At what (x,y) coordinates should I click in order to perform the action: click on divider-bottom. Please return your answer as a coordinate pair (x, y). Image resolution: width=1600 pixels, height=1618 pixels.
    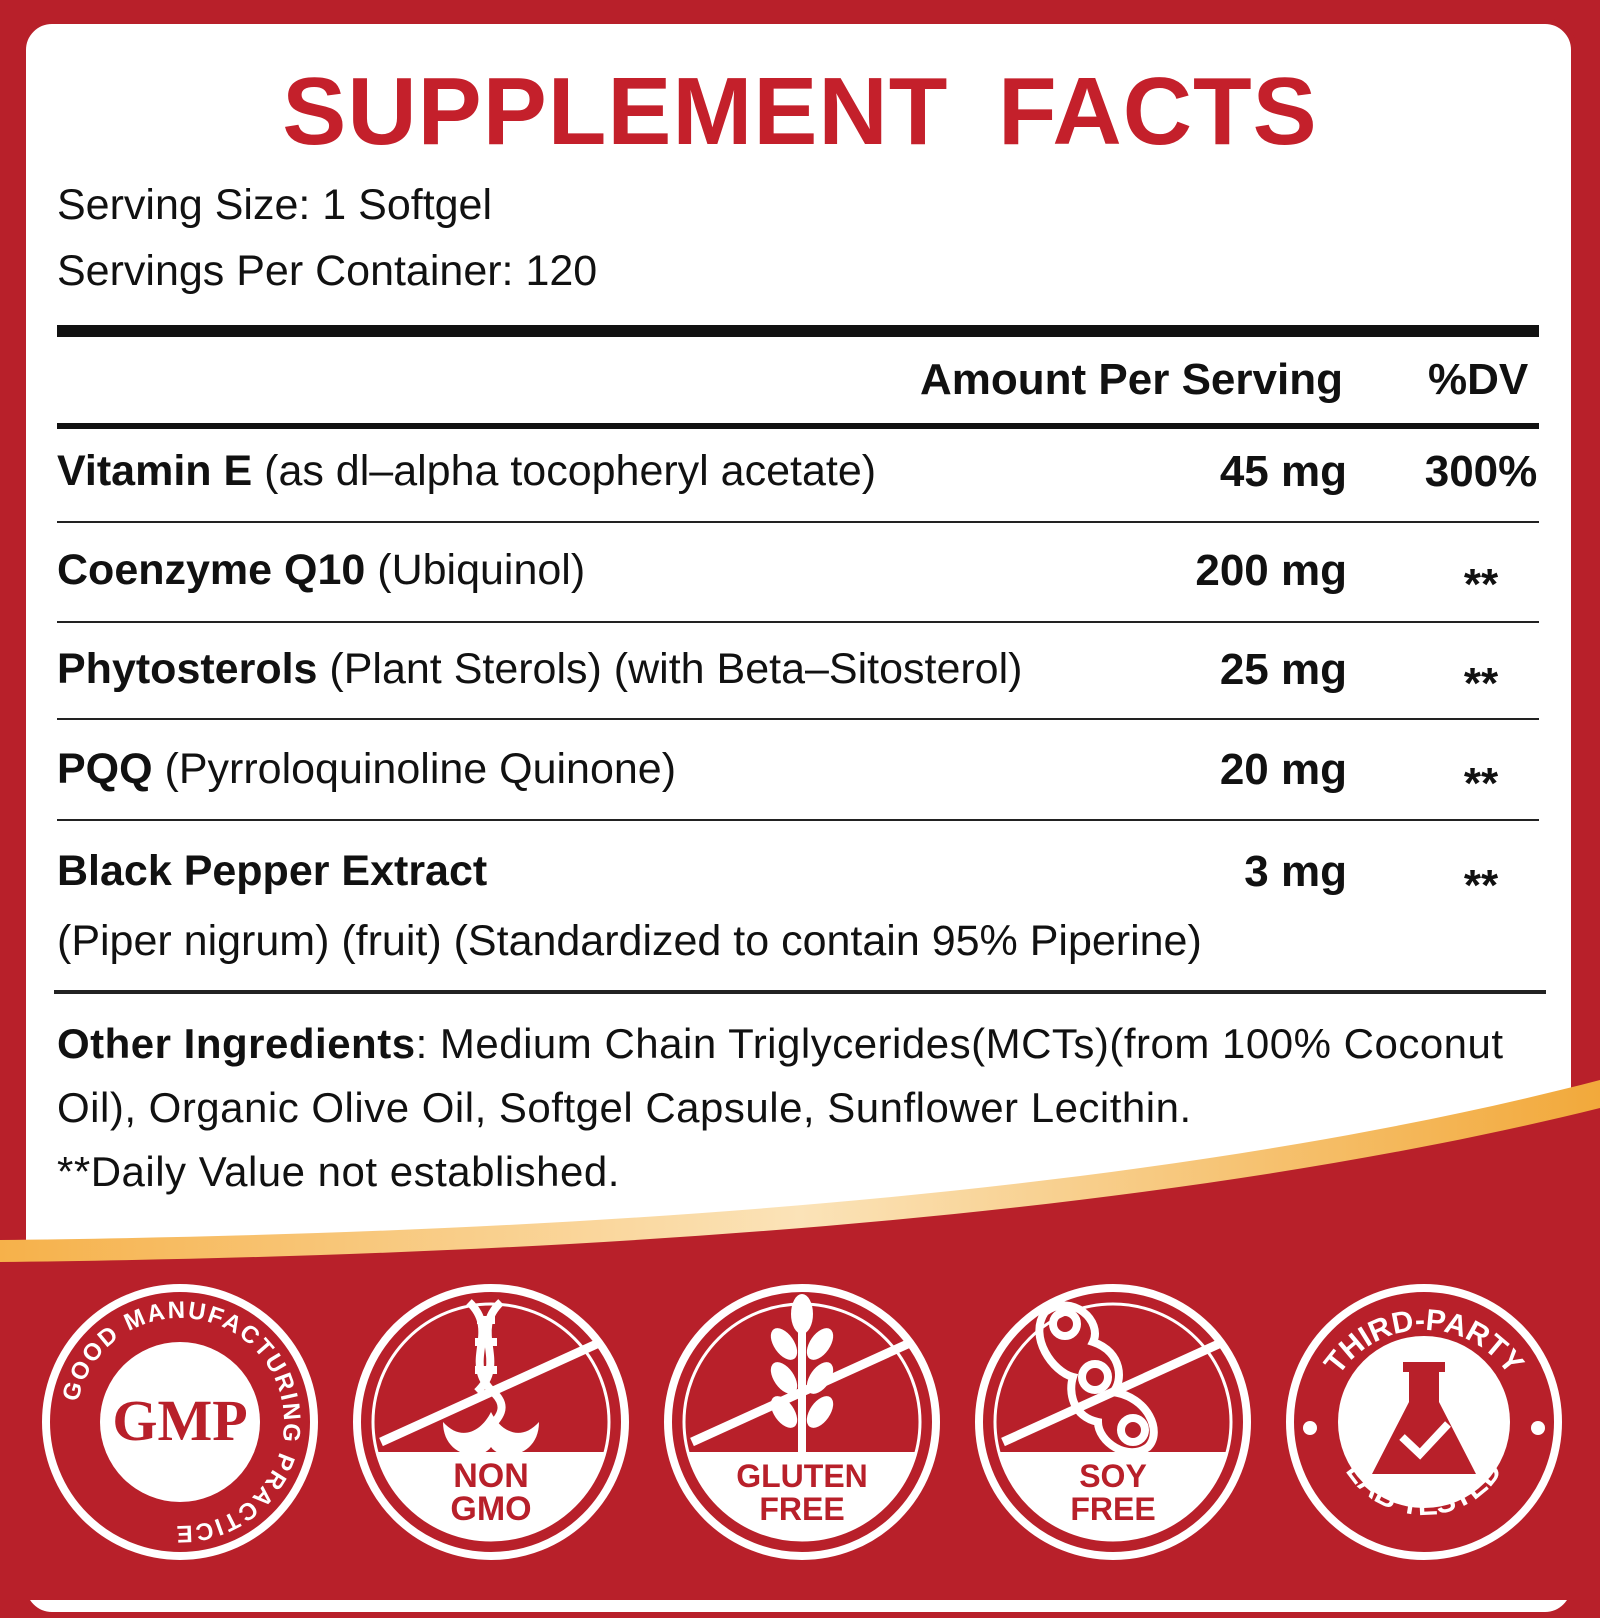
    Looking at the image, I should click on (800, 992).